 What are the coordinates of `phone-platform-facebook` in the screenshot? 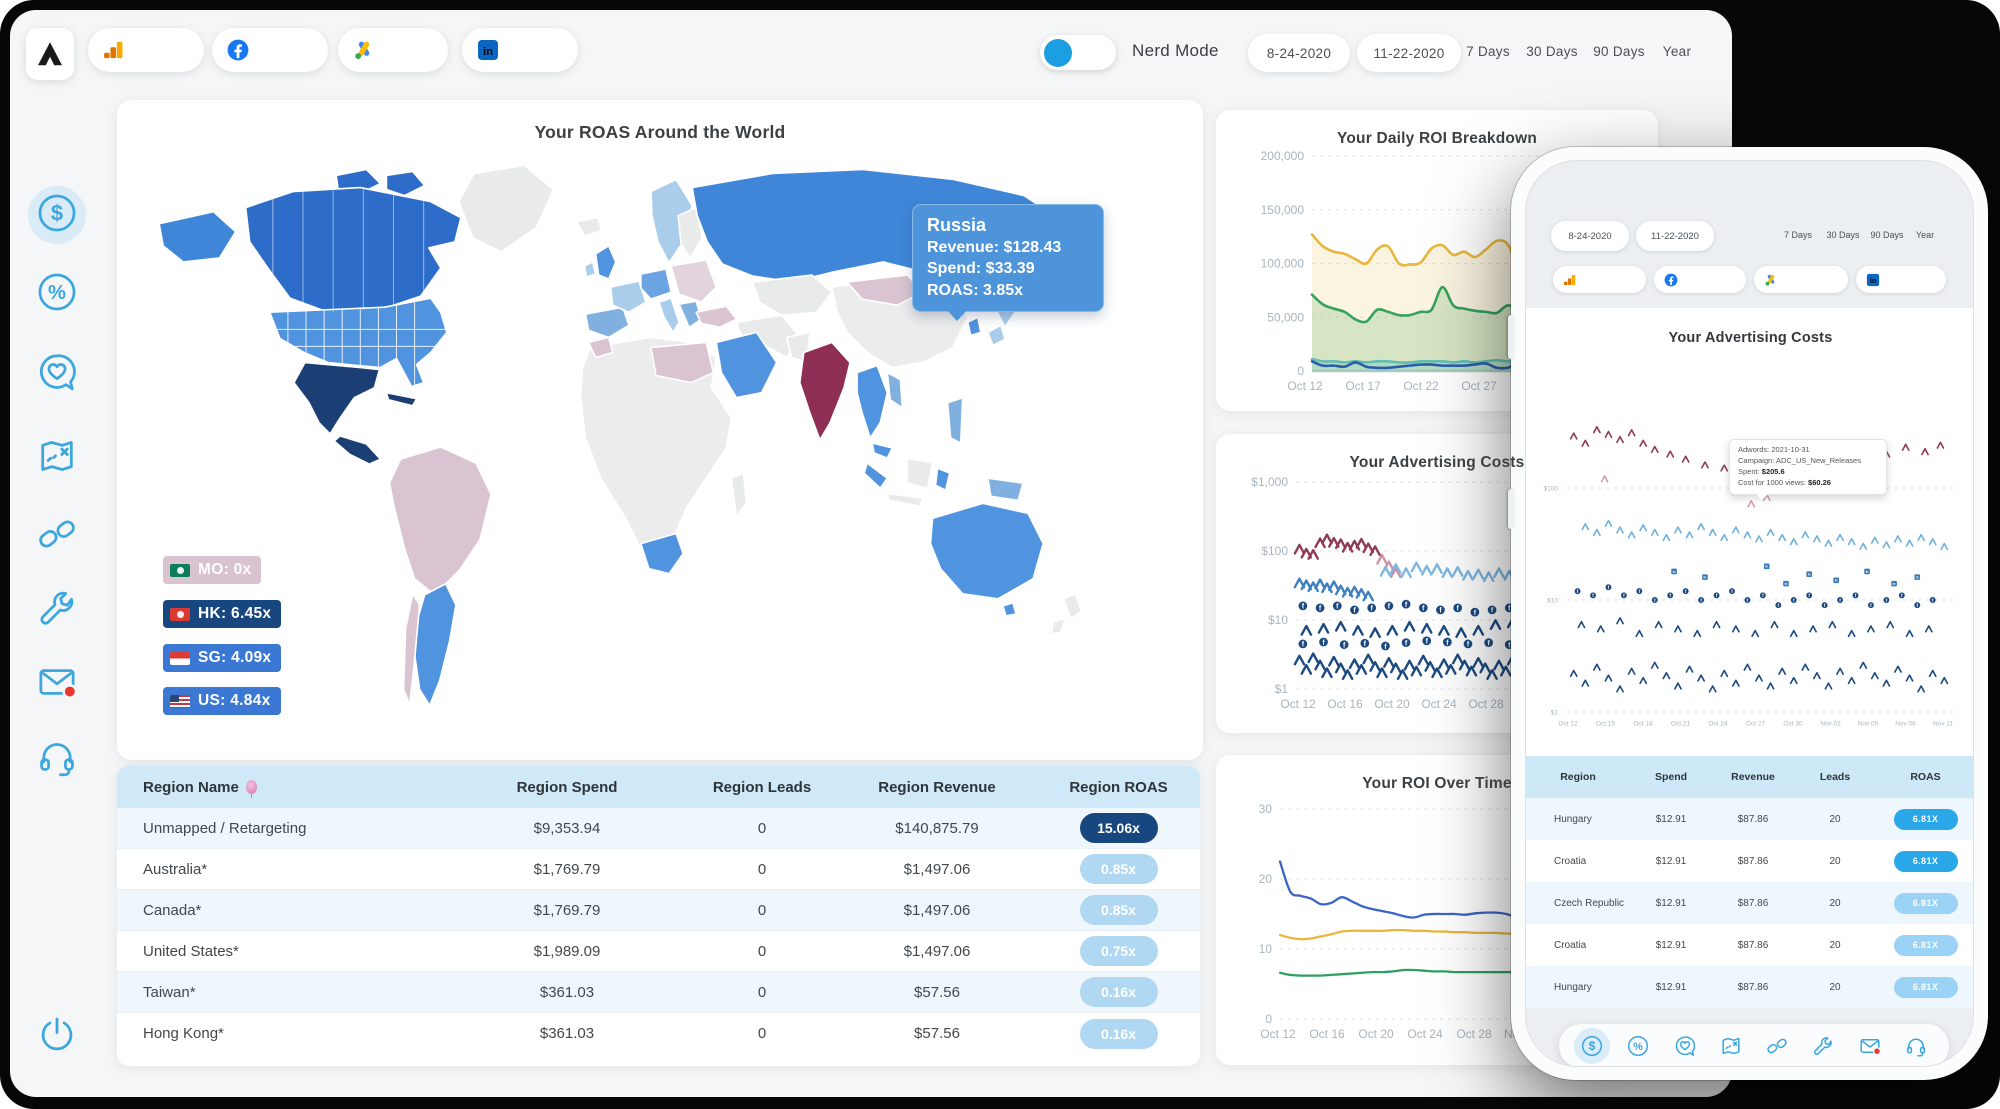 It's located at (1700, 279).